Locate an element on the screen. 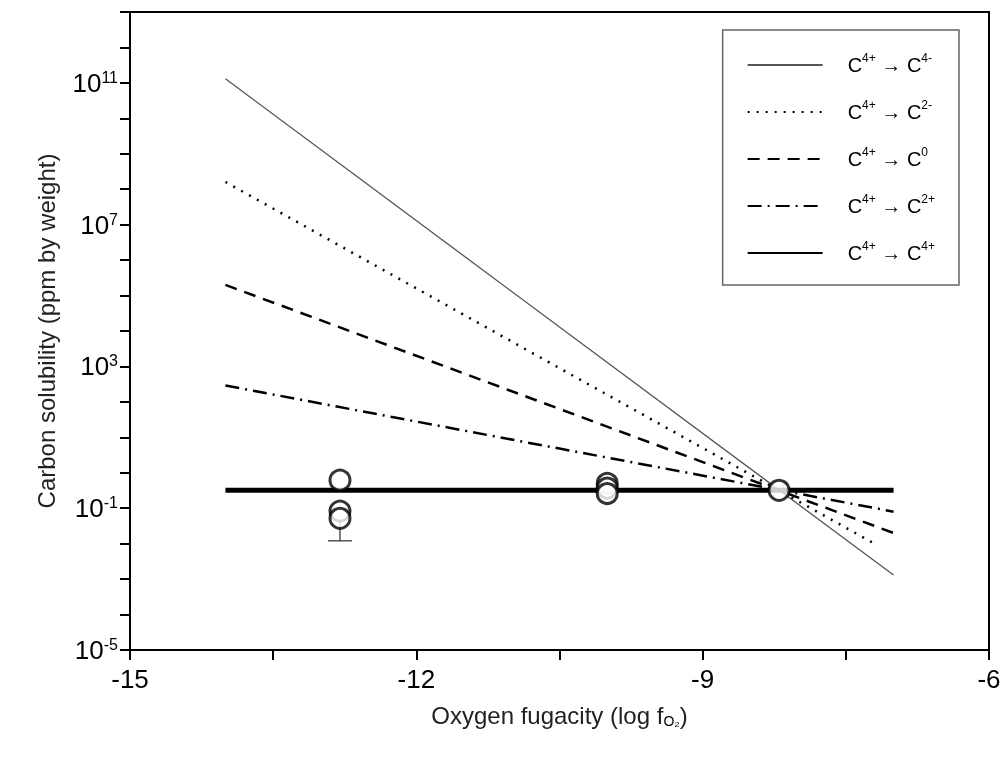  y-tick-label: 10$^{3}$ is located at coordinates (99, 366).